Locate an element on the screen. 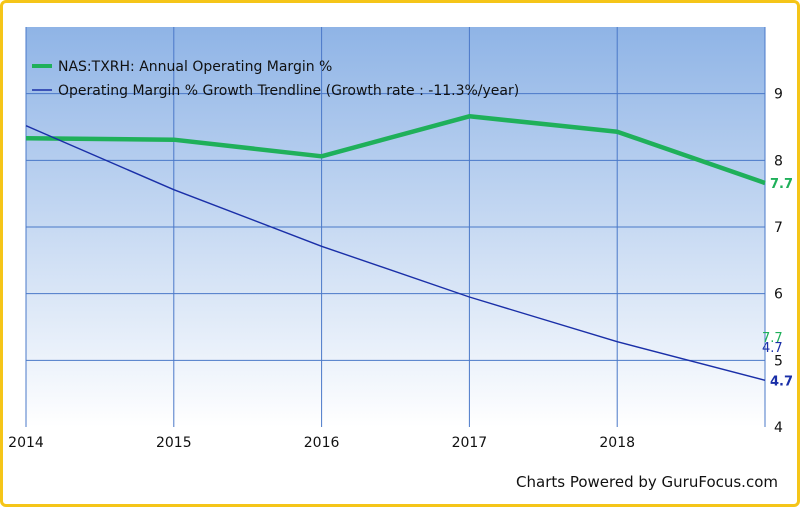  y-tick-label: 5 is located at coordinates (778, 361).